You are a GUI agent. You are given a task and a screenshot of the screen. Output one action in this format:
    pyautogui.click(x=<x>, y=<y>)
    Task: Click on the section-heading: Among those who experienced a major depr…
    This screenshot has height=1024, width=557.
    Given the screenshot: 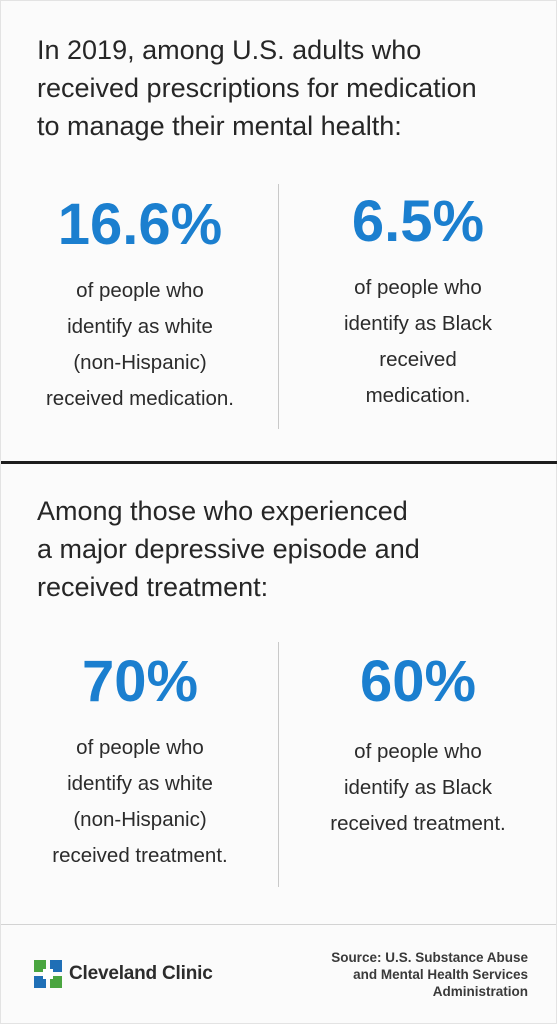 What is the action you would take?
    pyautogui.click(x=228, y=549)
    